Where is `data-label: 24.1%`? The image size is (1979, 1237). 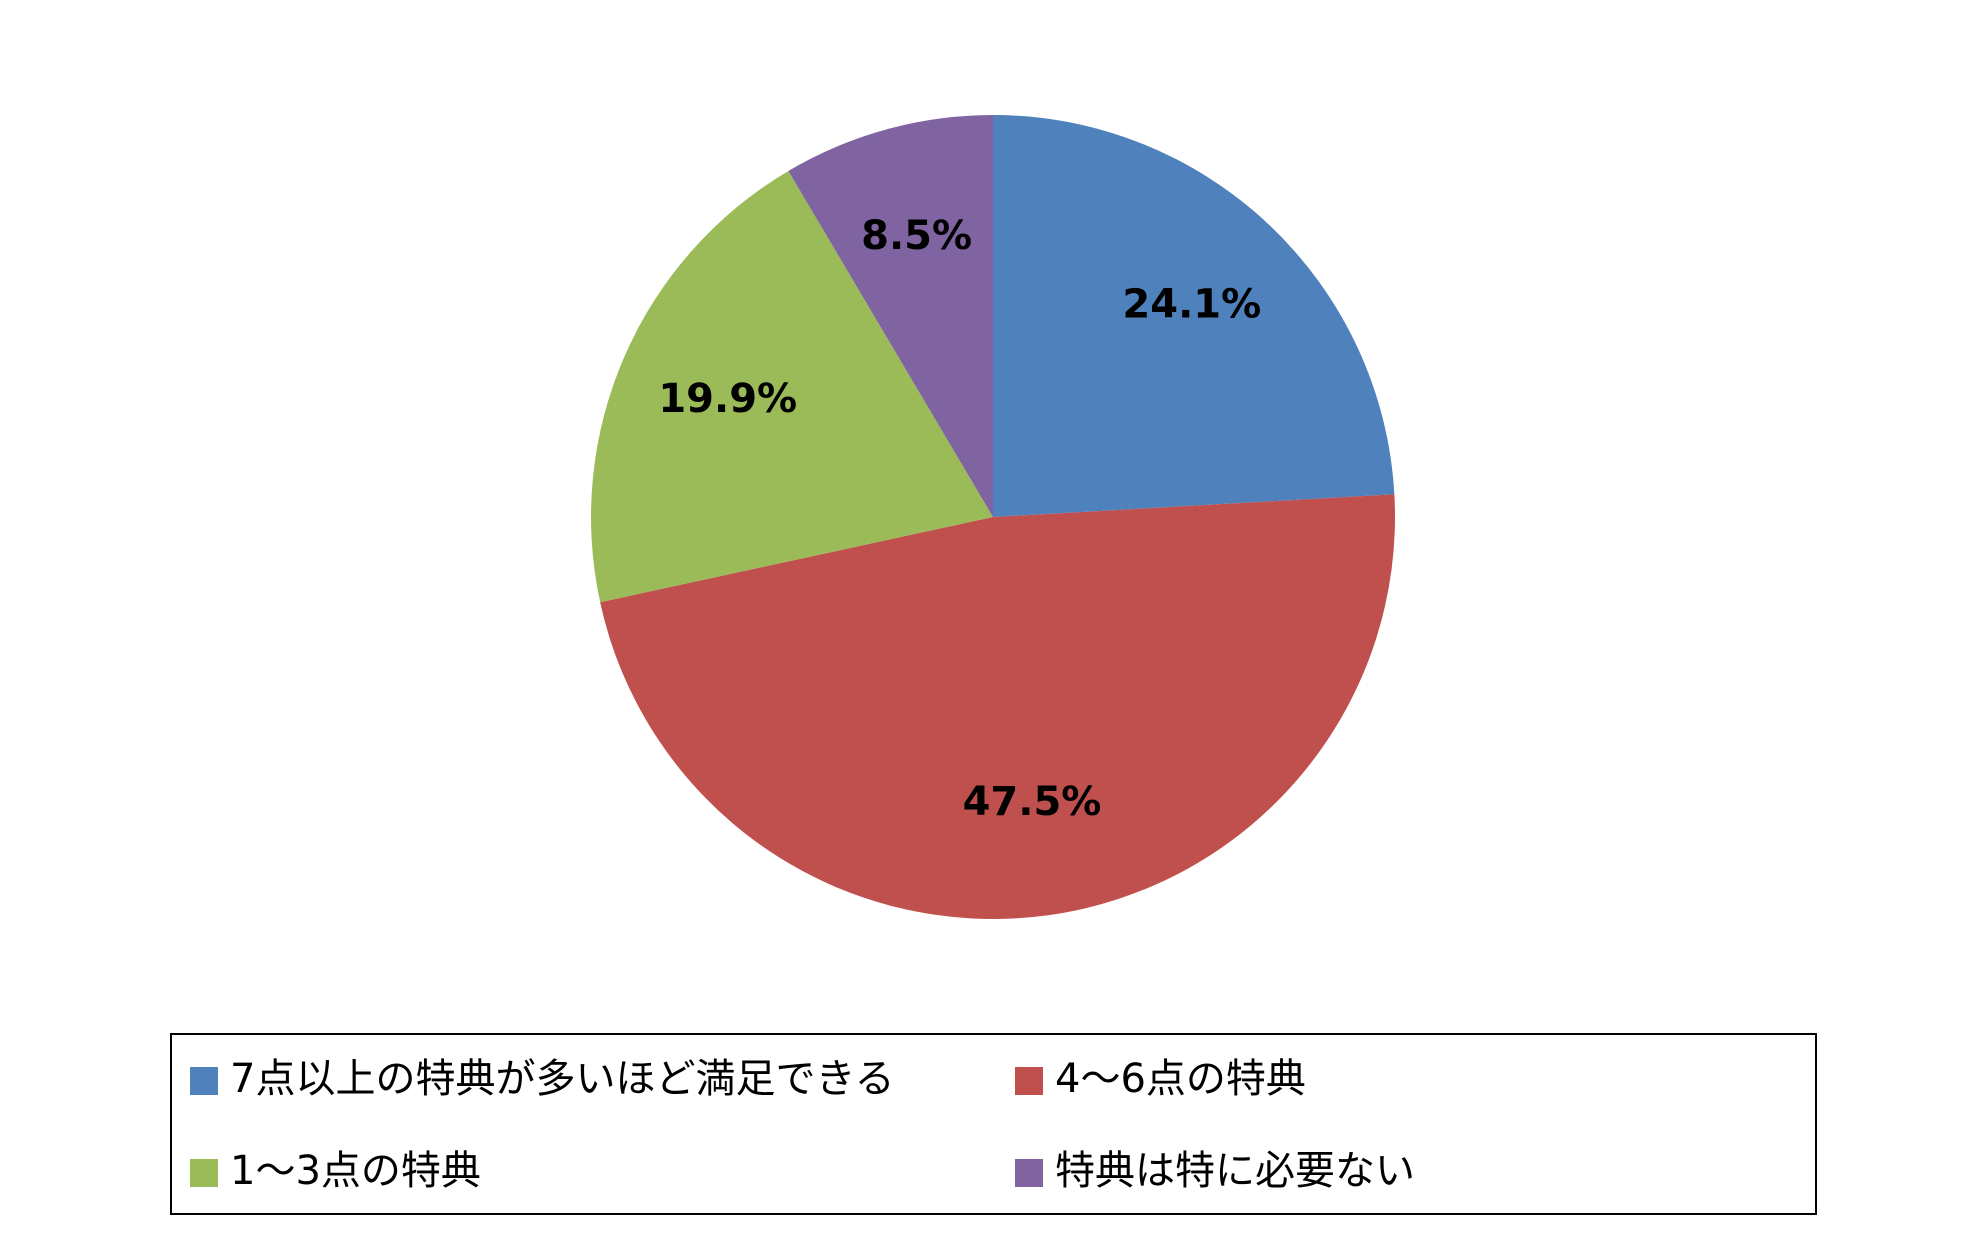
data-label: 24.1% is located at coordinates (1191, 305).